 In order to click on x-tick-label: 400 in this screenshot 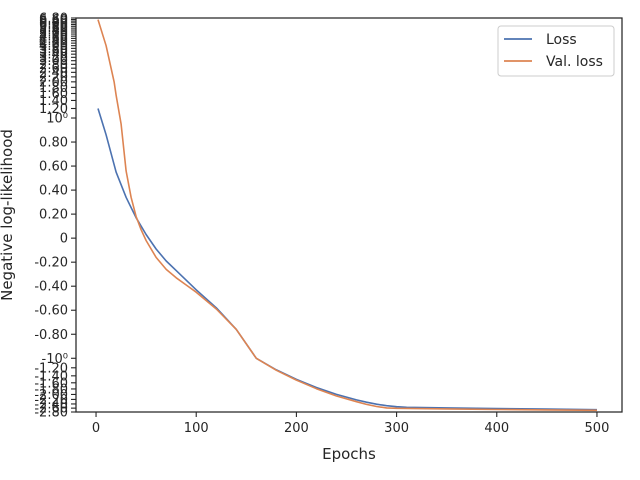, I will do `click(496, 428)`.